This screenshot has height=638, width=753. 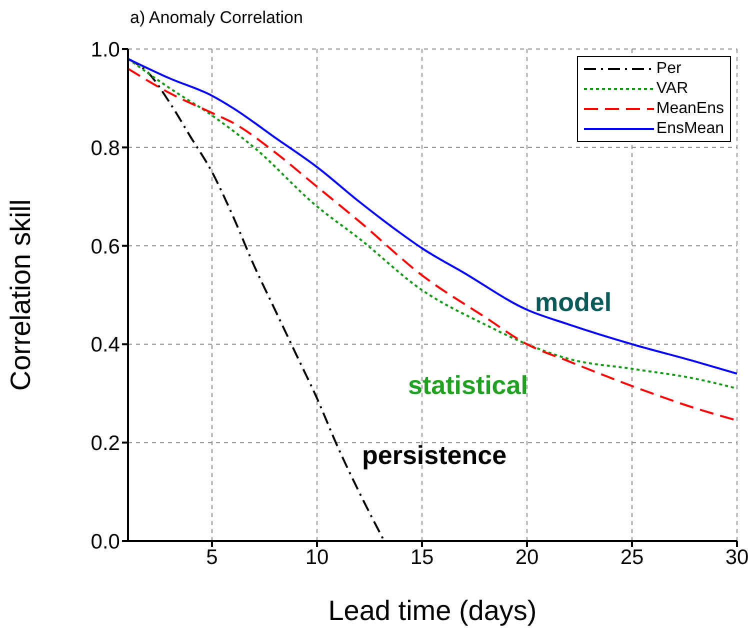 I want to click on annotation: statistical, so click(x=468, y=385).